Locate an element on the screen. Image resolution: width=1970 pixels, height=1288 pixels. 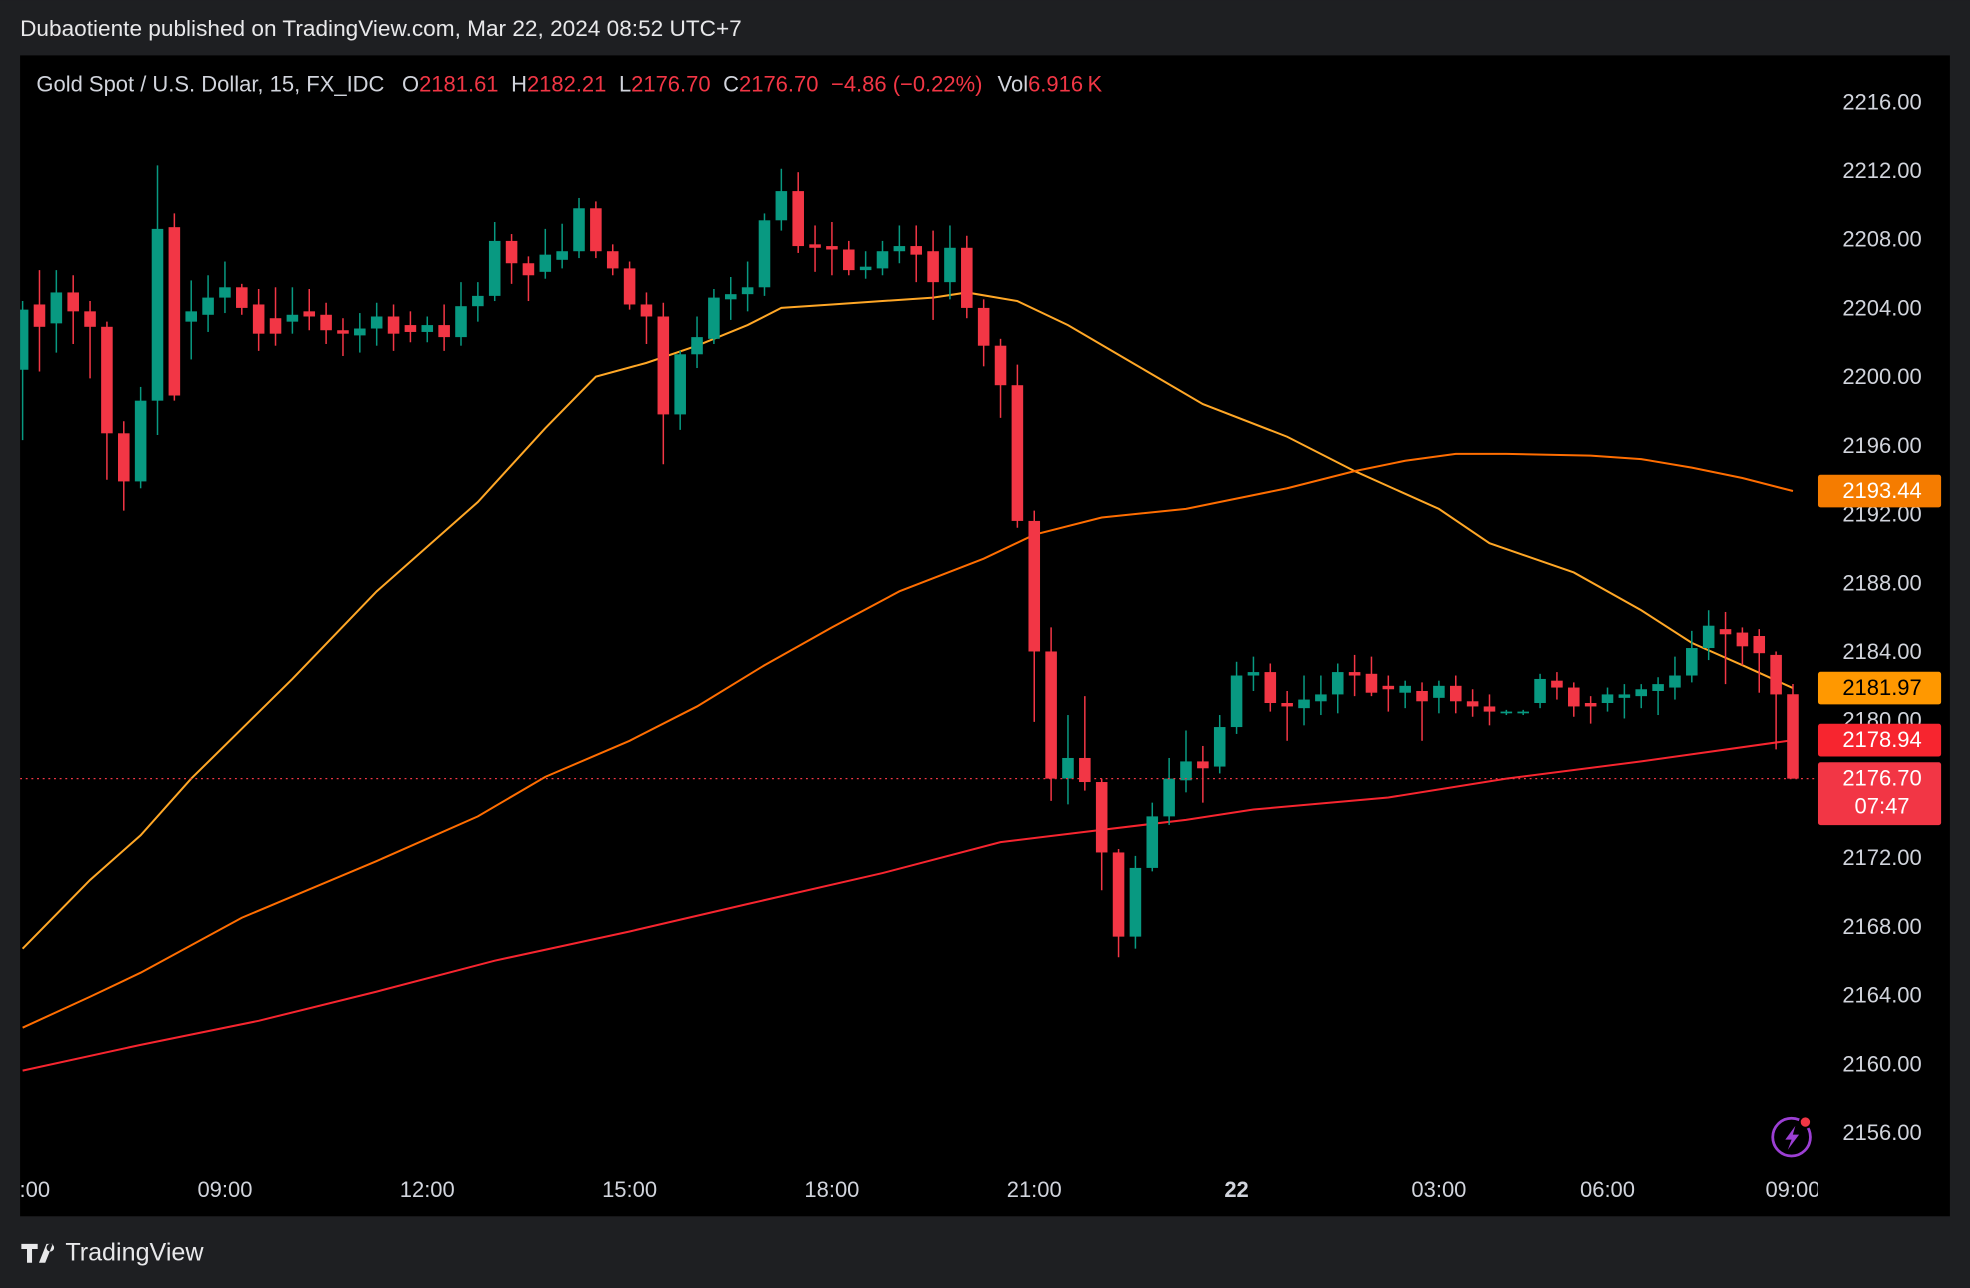
price-tag-label: 2176.70 is located at coordinates (1881, 778).